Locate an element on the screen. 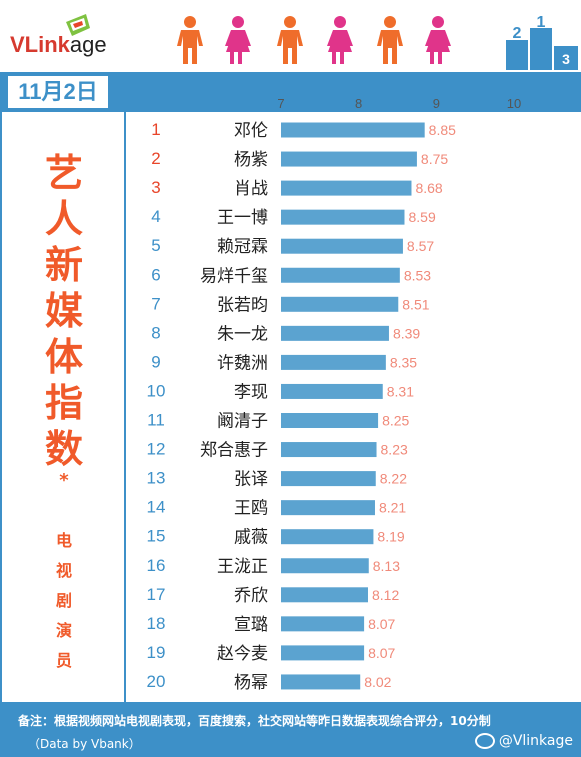  svg-text: 2 is located at coordinates (517, 33).